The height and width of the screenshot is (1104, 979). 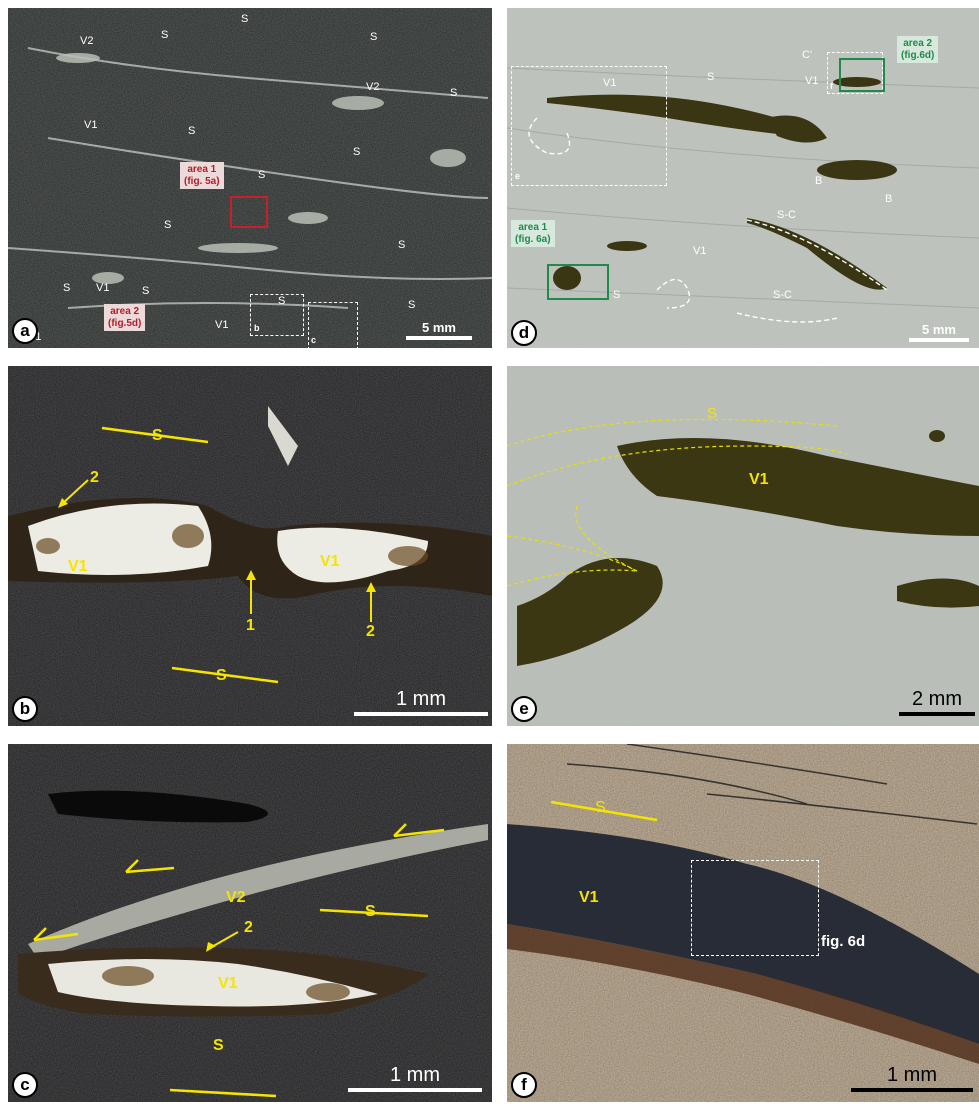 I want to click on panel-b-scale-label: 1 mm, so click(x=421, y=699).